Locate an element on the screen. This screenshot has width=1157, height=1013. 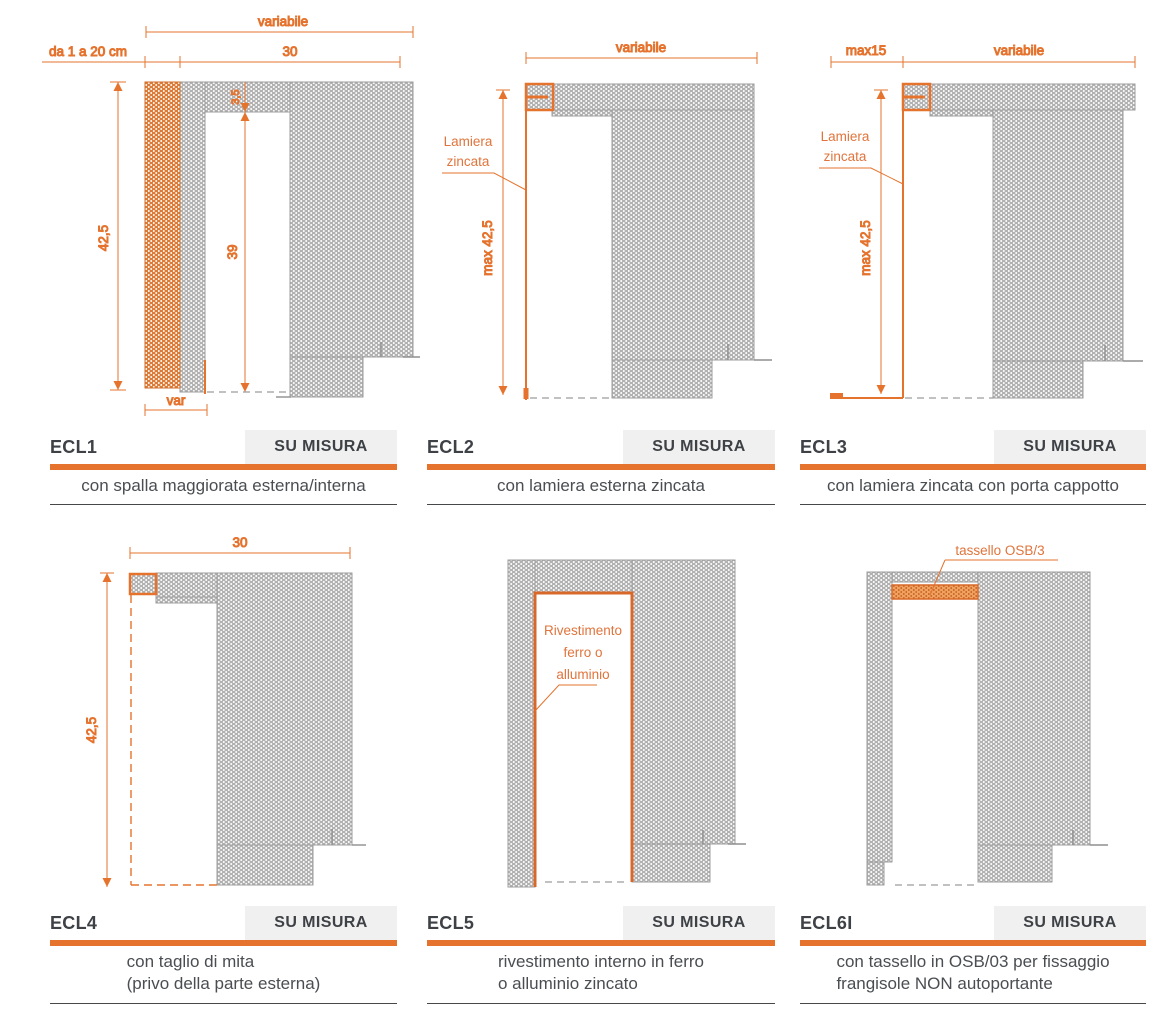
rivestimento-frame is located at coordinates (583, 739).